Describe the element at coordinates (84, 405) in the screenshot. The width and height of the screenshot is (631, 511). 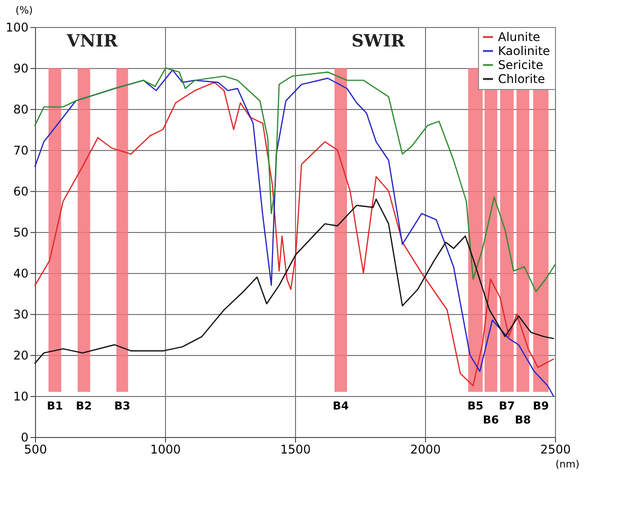
I see `band-label: B2` at that location.